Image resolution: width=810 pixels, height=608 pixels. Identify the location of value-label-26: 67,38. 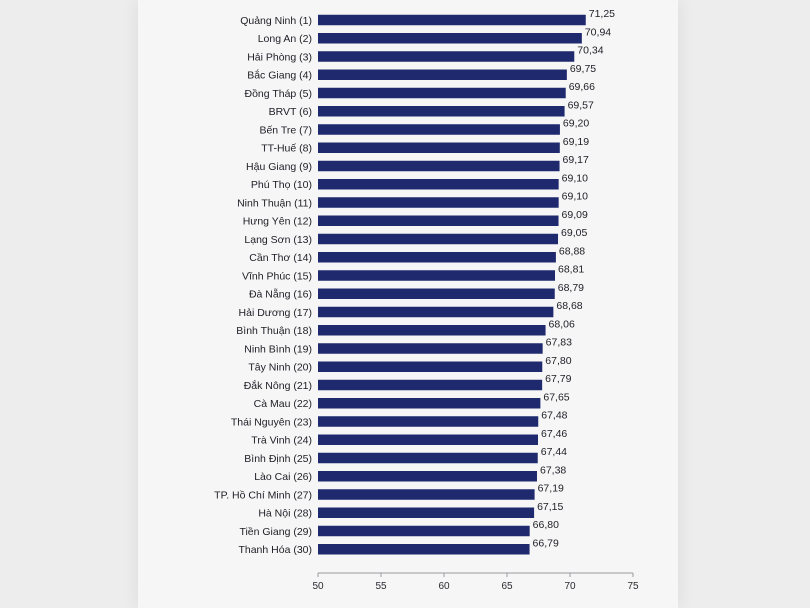
(553, 470).